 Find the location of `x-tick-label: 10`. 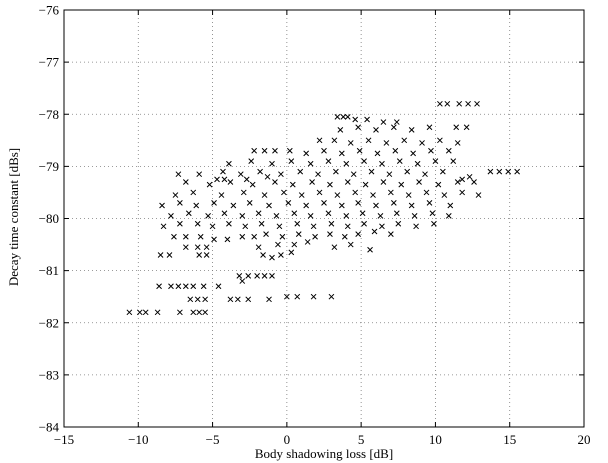

x-tick-label: 10 is located at coordinates (435, 439).